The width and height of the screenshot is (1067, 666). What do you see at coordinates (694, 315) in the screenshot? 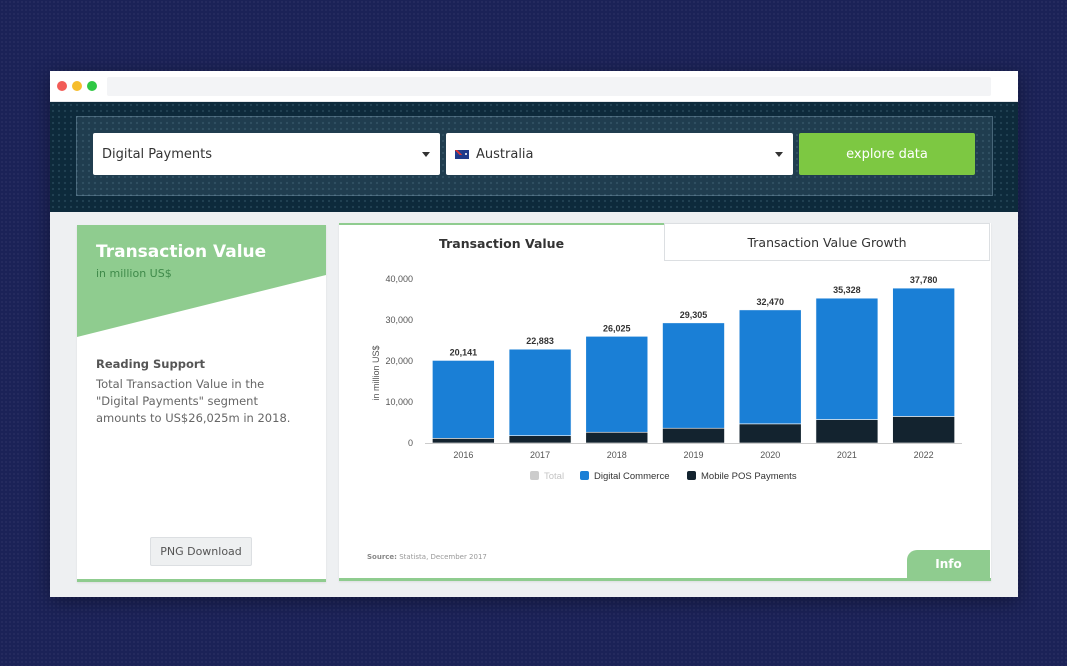
I see `bar-total-label: 29,305` at bounding box center [694, 315].